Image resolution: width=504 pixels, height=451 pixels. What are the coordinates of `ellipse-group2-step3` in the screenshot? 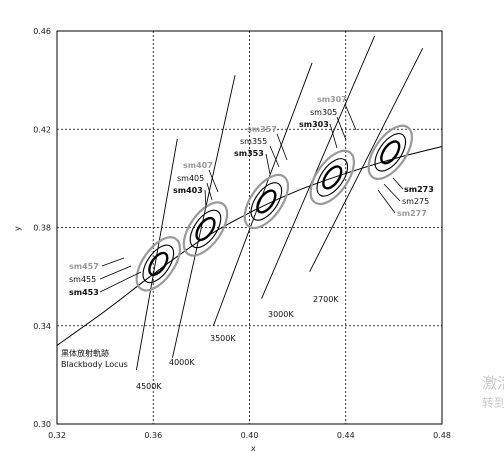 It's located at (266, 201).